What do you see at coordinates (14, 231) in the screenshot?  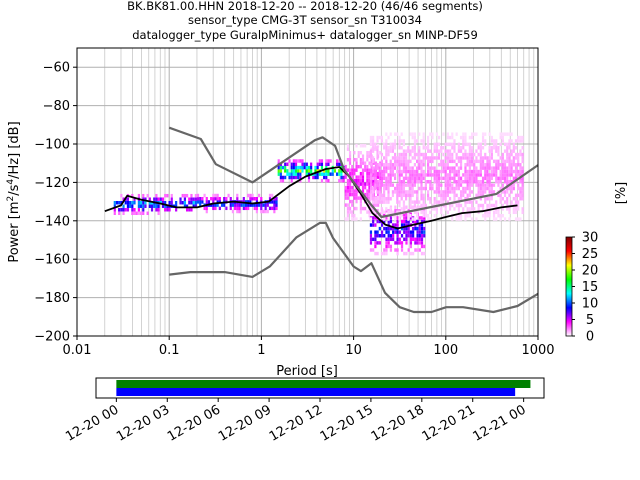 I see `y-axis-label-part-1: Power [m` at bounding box center [14, 231].